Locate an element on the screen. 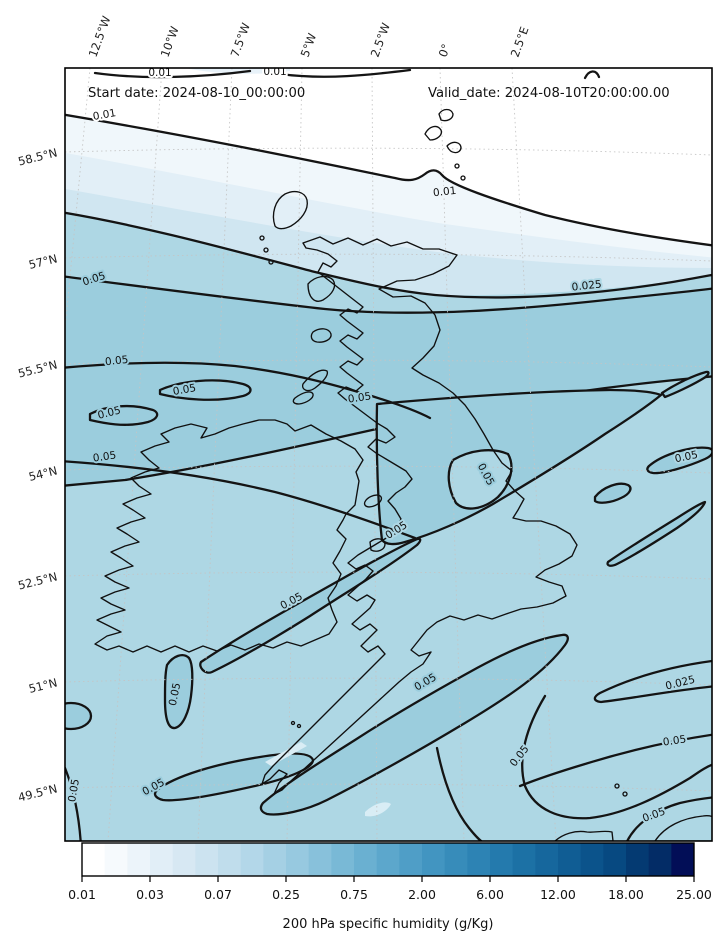 This screenshot has width=720, height=949. colorbar-frame is located at coordinates (388, 859).